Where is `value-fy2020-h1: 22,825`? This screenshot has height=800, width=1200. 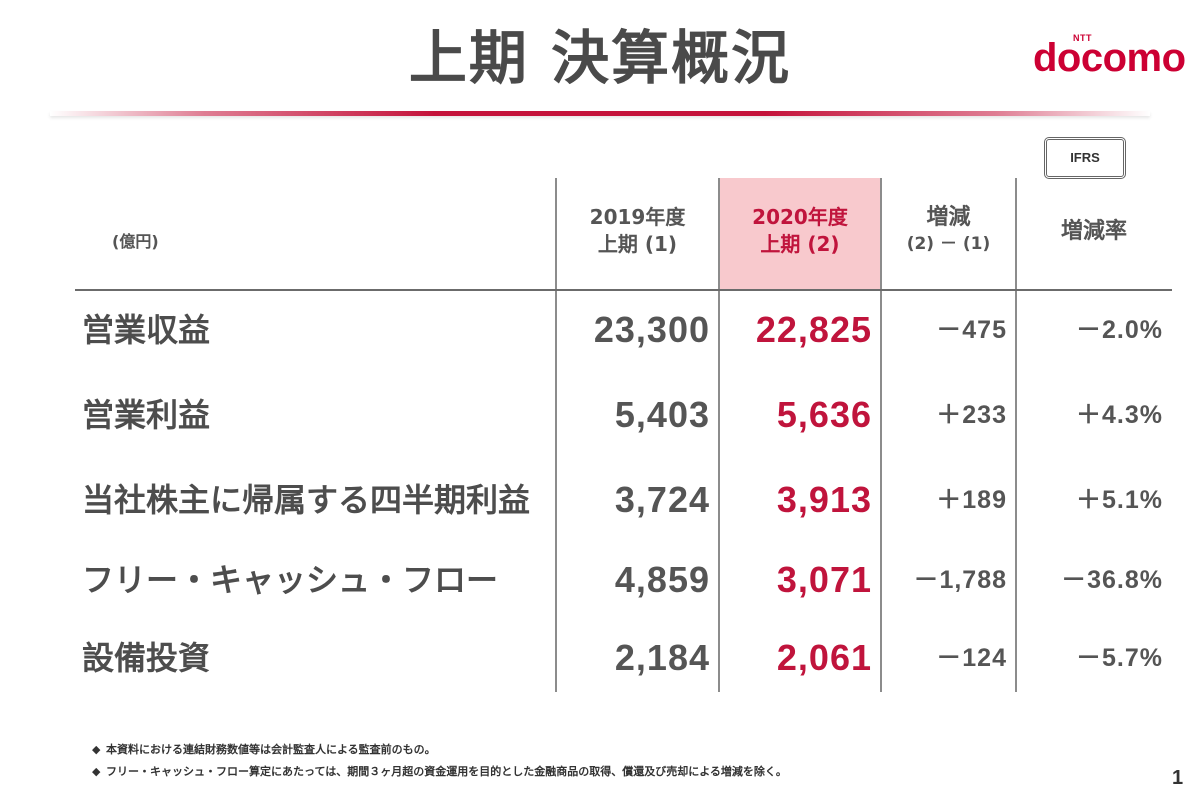 value-fy2020-h1: 22,825 is located at coordinates (813, 329).